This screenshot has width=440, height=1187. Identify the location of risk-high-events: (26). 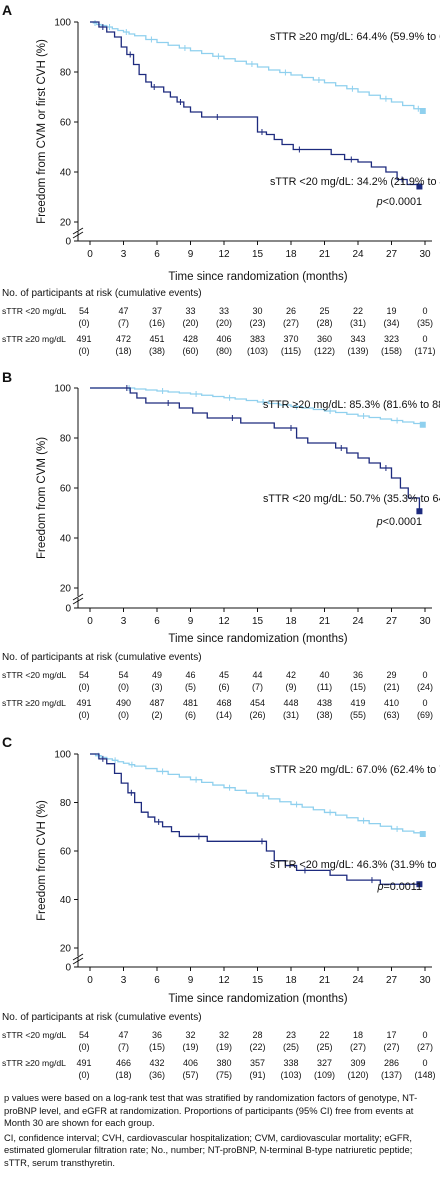
(257, 715).